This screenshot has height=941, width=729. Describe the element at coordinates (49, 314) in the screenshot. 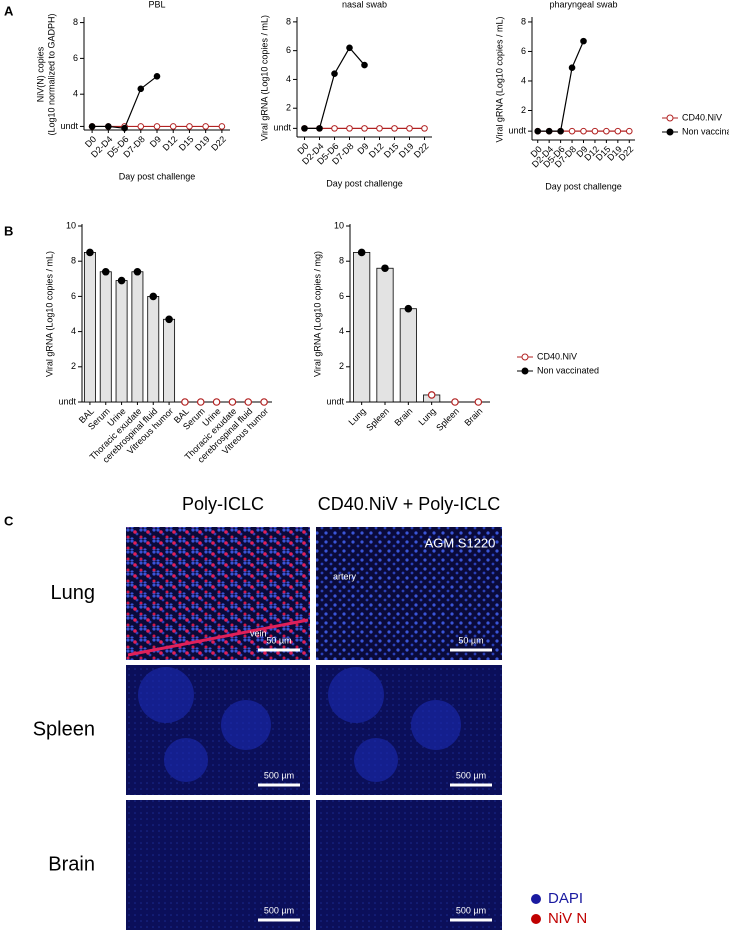

I see `y-axis-label: Viral gRNA (Log10 copies / mL)` at that location.